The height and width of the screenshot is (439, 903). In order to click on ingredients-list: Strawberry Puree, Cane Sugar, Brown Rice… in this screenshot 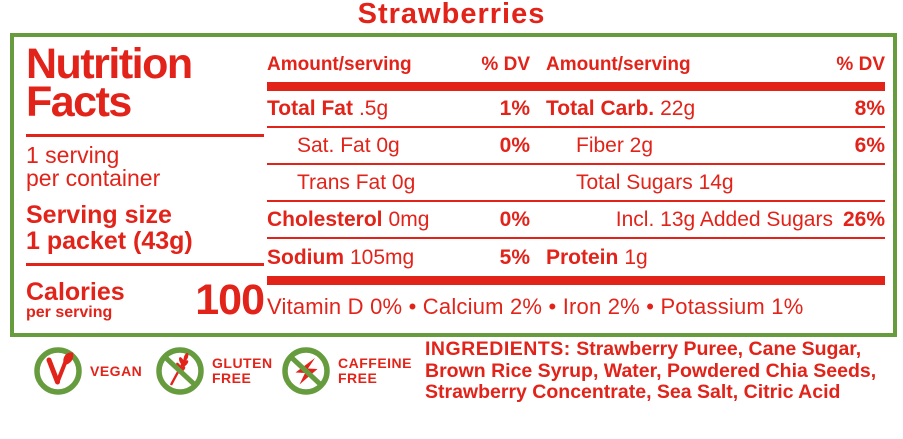, I will do `click(651, 370)`.